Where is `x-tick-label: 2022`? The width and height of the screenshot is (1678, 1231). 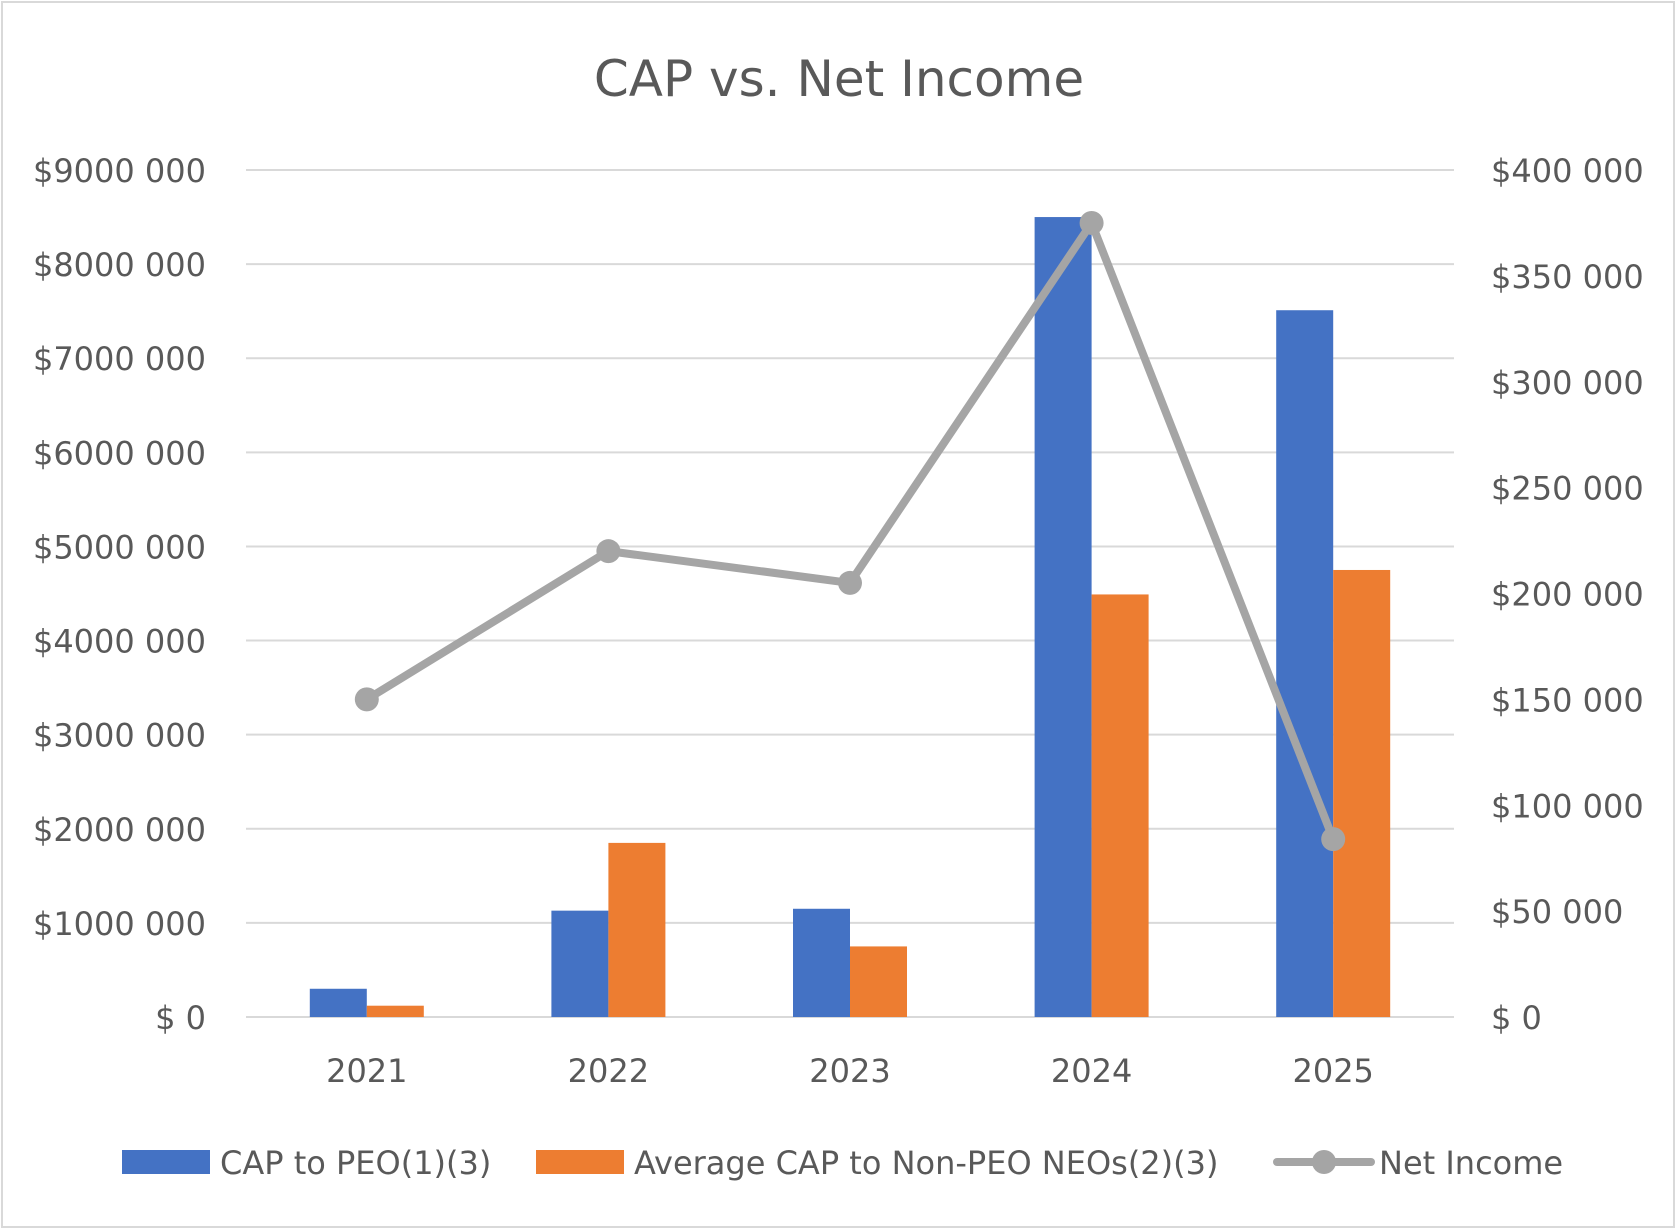
x-tick-label: 2022 is located at coordinates (608, 1071).